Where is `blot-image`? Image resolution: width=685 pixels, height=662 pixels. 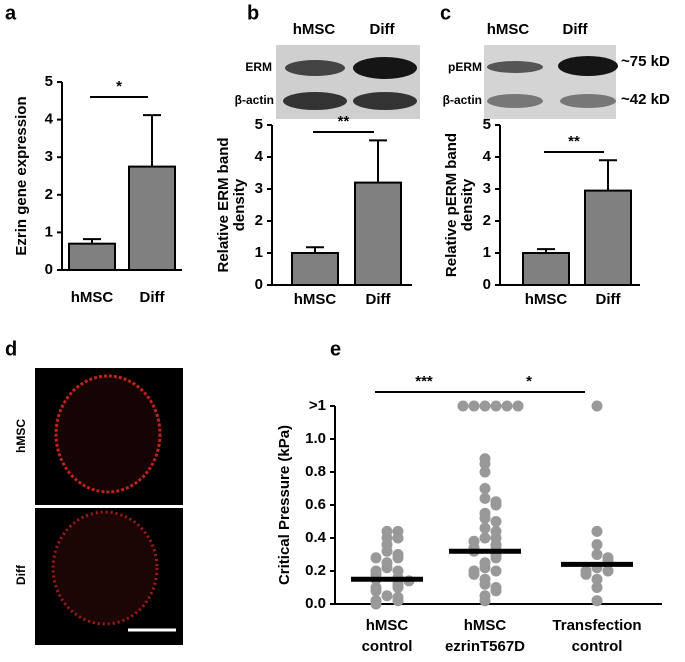 blot-image is located at coordinates (550, 82).